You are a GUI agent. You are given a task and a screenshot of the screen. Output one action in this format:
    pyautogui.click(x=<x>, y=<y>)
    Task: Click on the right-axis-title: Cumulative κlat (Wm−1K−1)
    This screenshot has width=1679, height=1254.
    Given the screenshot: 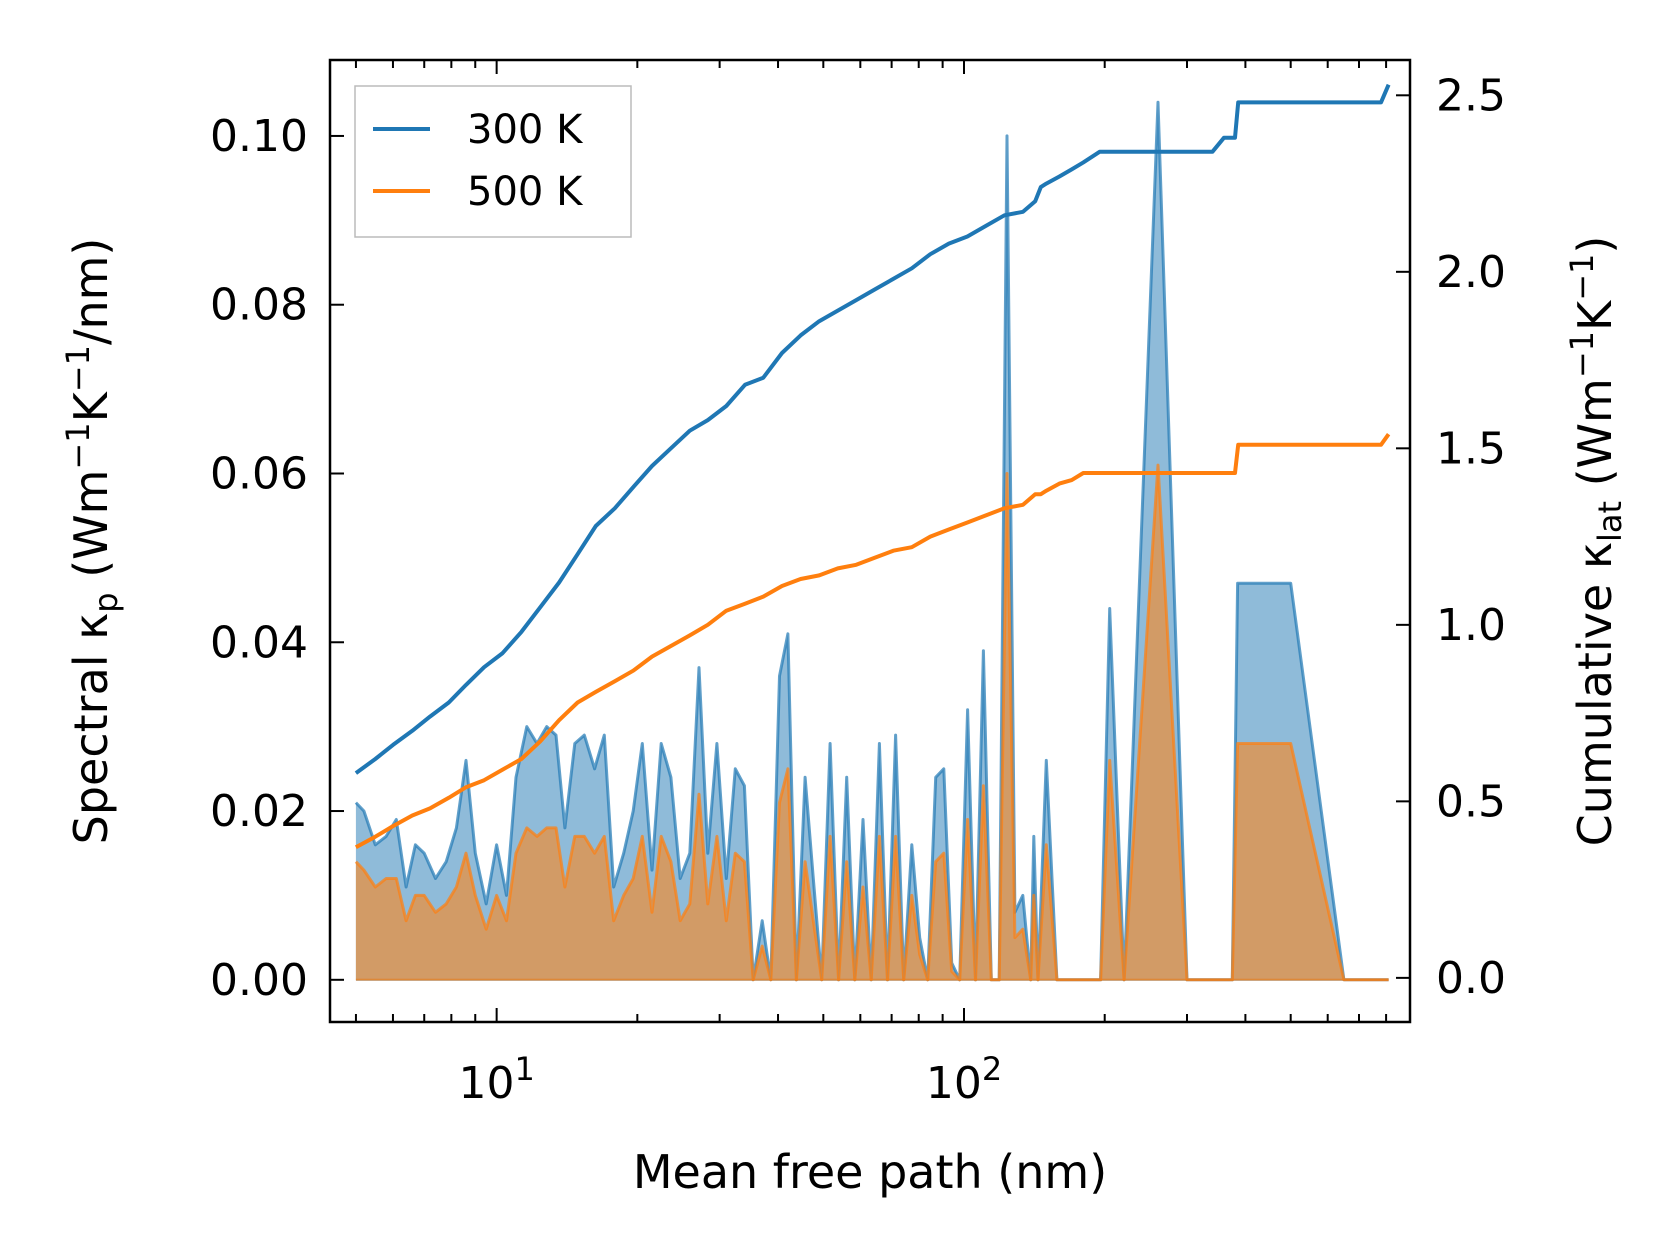 What is the action you would take?
    pyautogui.click(x=1596, y=541)
    